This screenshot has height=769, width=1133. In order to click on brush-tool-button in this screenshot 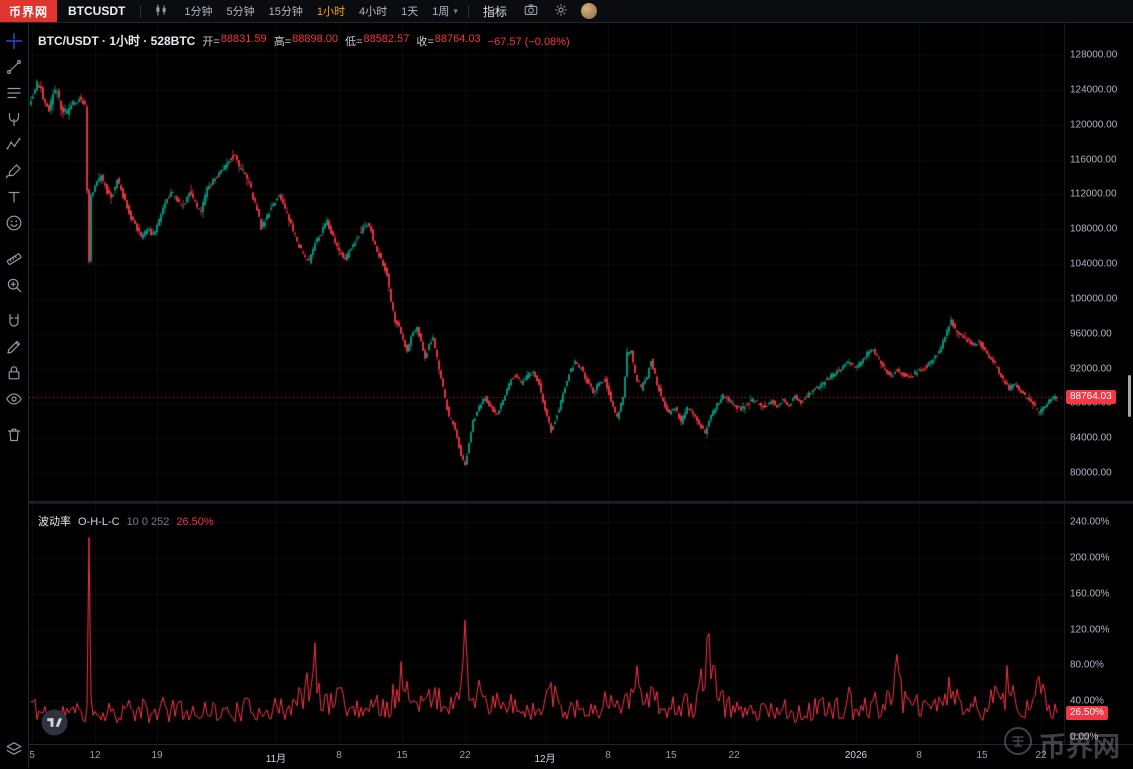, I will do `click(14, 171)`.